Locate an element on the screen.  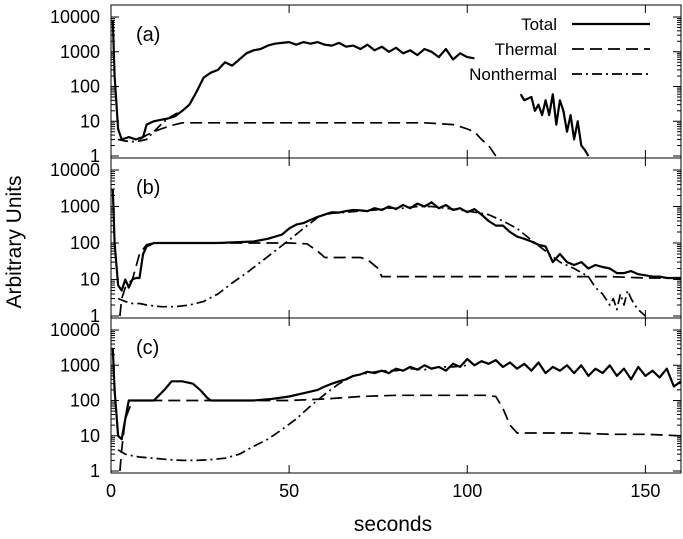
legend-label: Nonthermal is located at coordinates (513, 74).